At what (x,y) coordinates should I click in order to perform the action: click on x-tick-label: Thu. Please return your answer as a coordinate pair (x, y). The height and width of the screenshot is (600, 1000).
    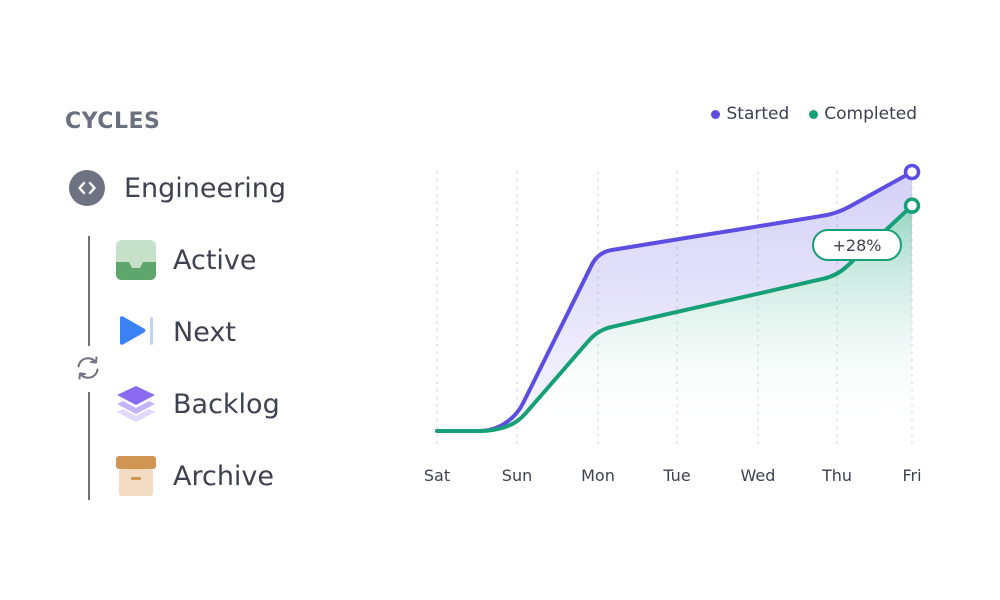
    Looking at the image, I should click on (836, 475).